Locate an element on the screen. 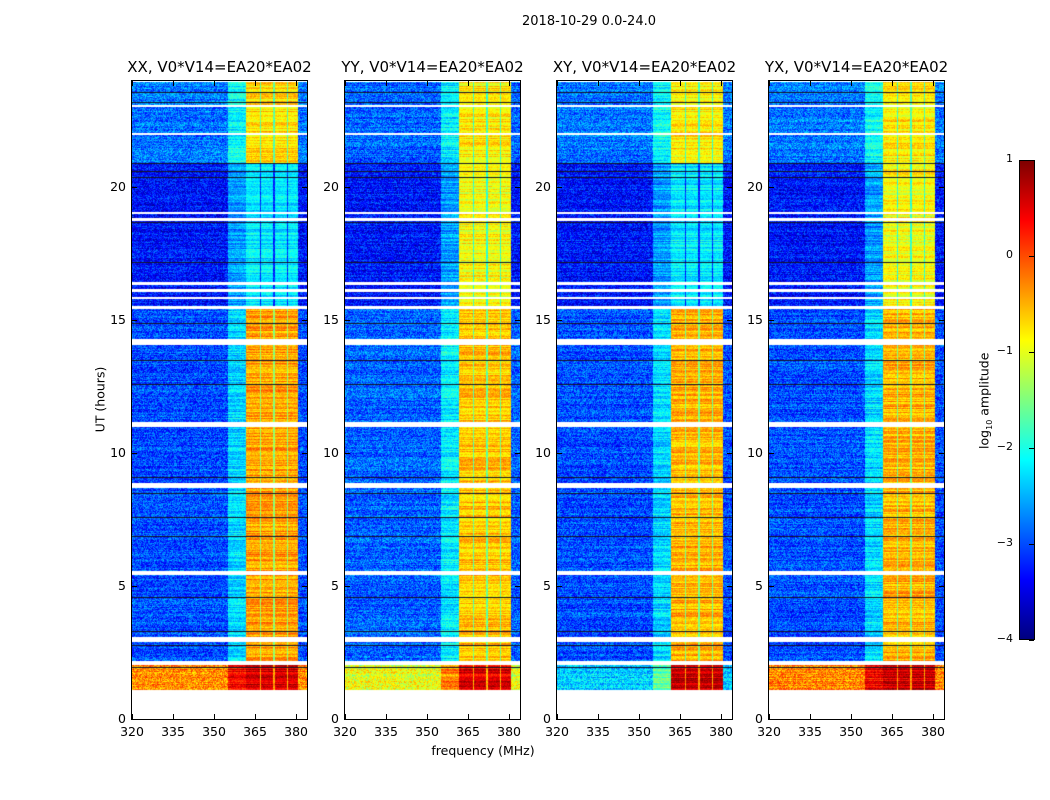 Image resolution: width=1050 pixels, height=800 pixels. x-axis-label: frequency (MHz) is located at coordinates (483, 750).